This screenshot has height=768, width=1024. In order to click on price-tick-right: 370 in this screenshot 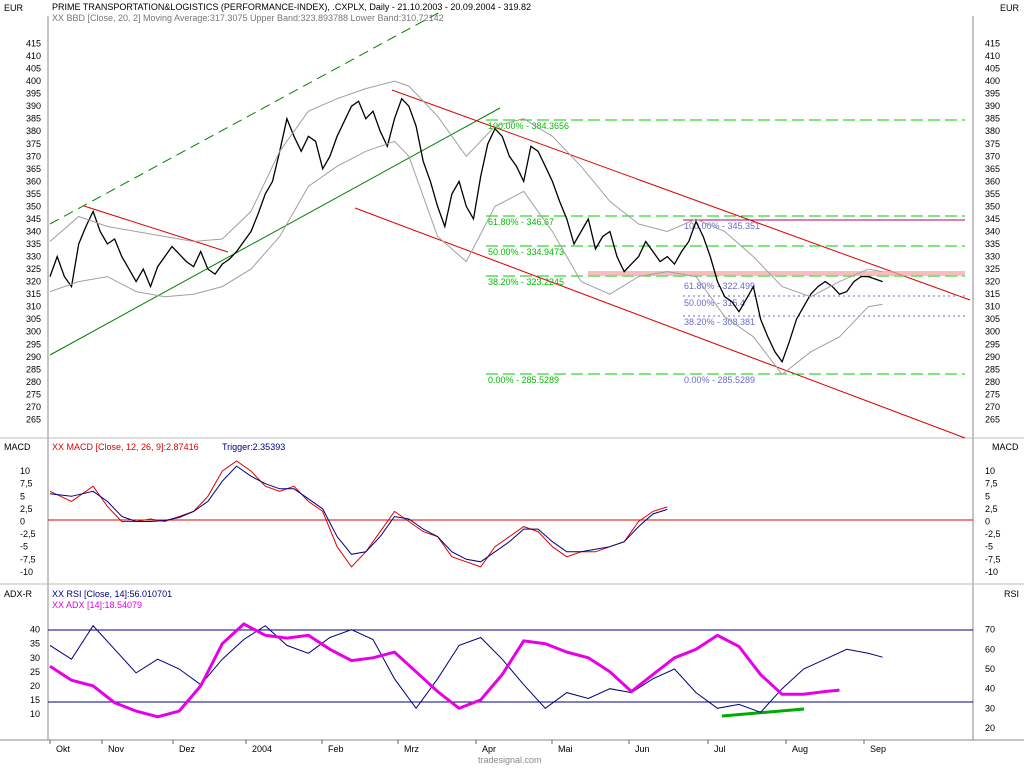, I will do `click(992, 156)`.